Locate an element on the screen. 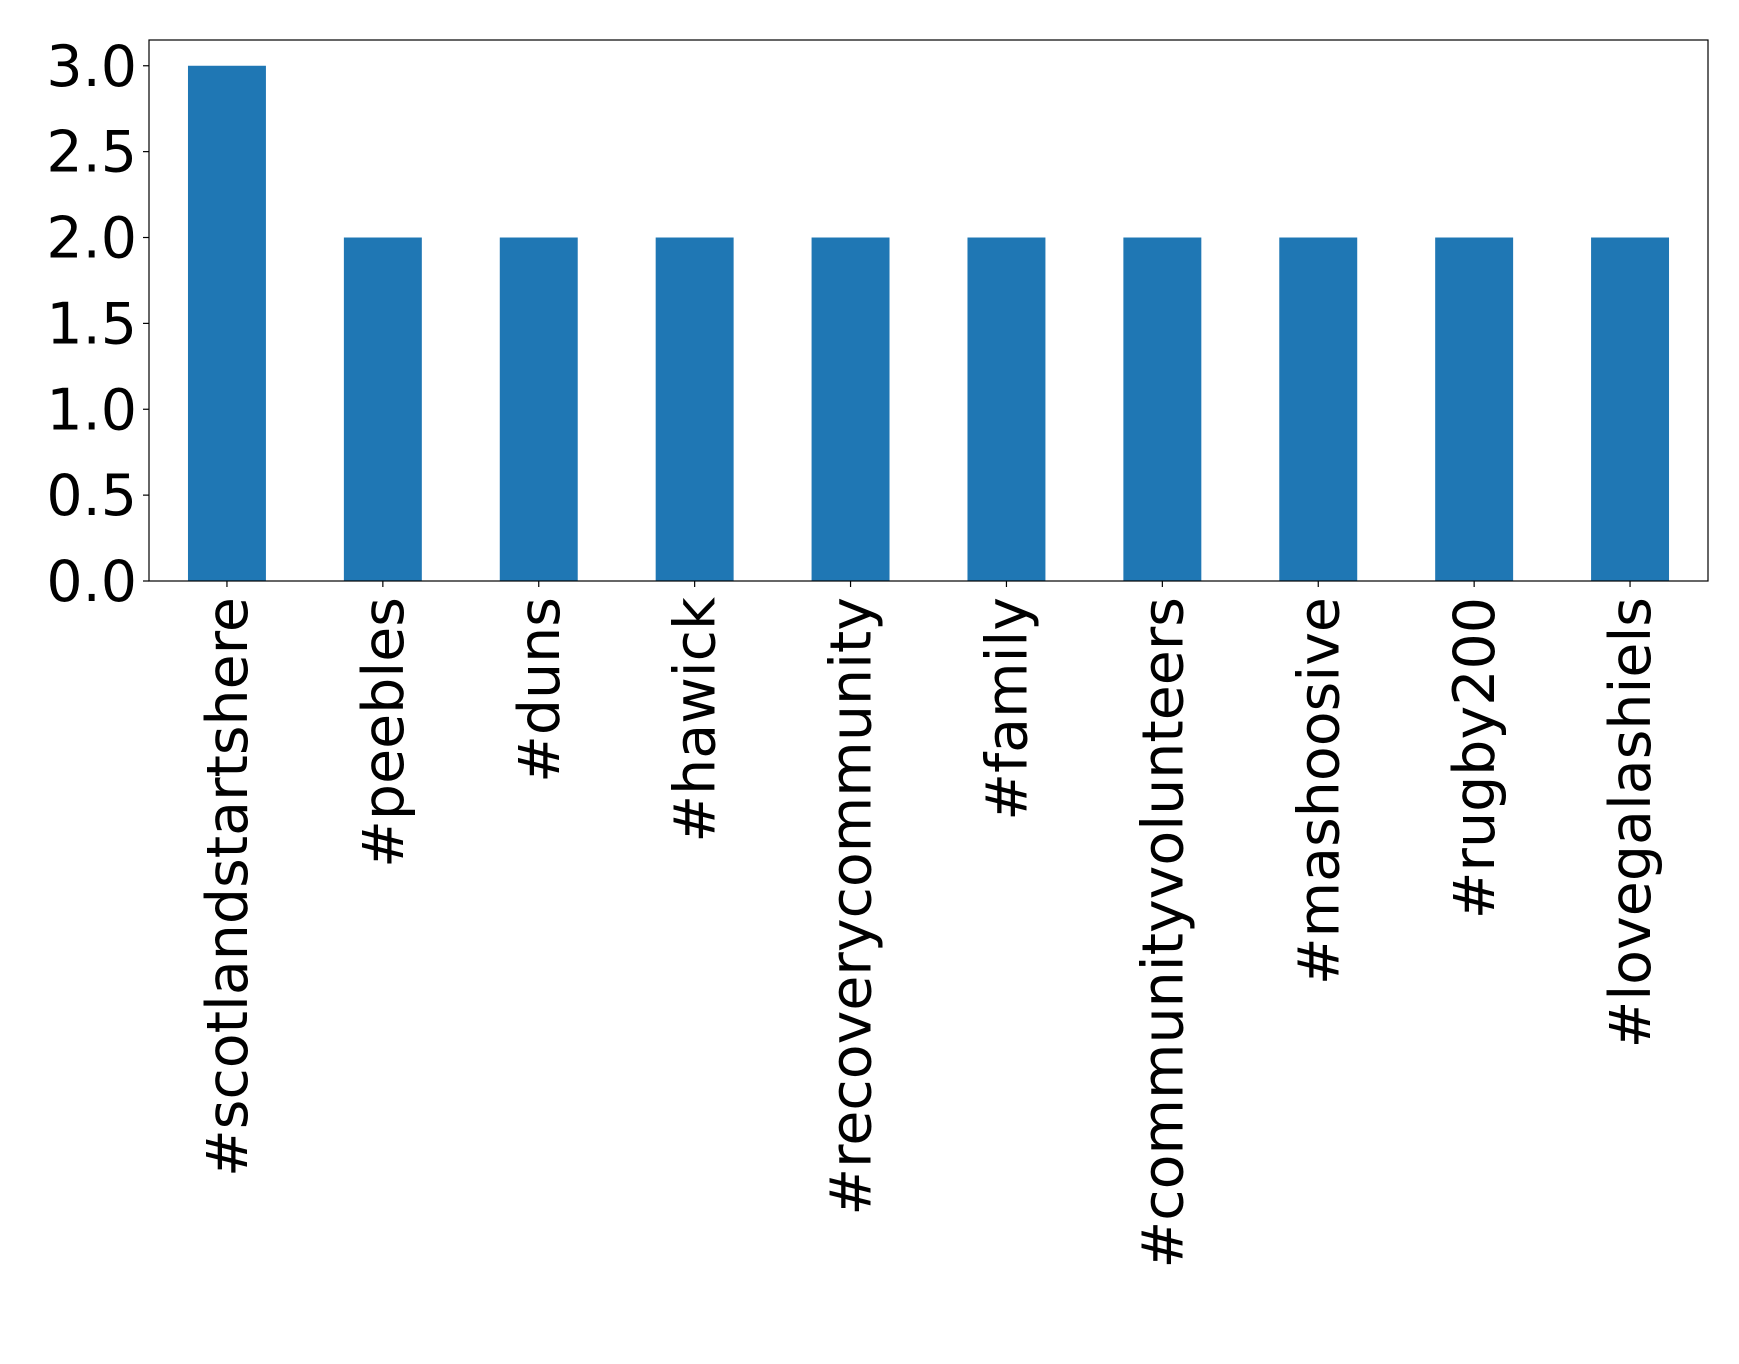 This screenshot has height=1364, width=1739. y-tick-label: 0.5 is located at coordinates (91, 496).